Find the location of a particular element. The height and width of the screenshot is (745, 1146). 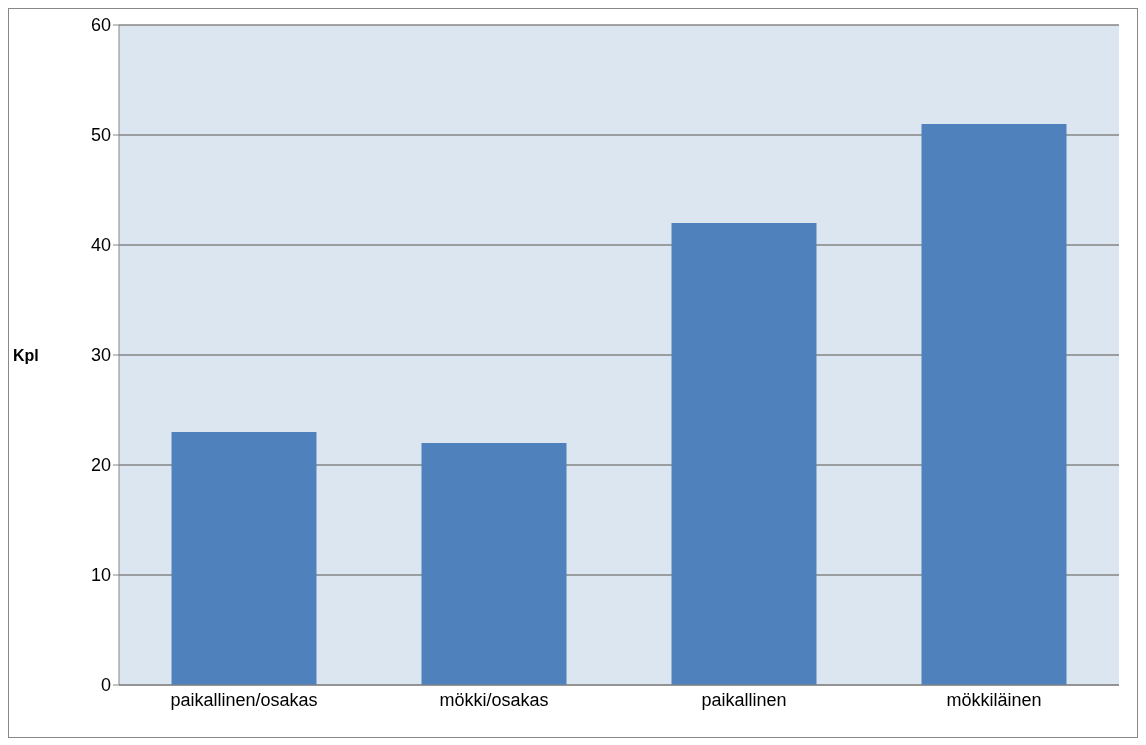

x-tick-label: mökkiläinen is located at coordinates (994, 699).